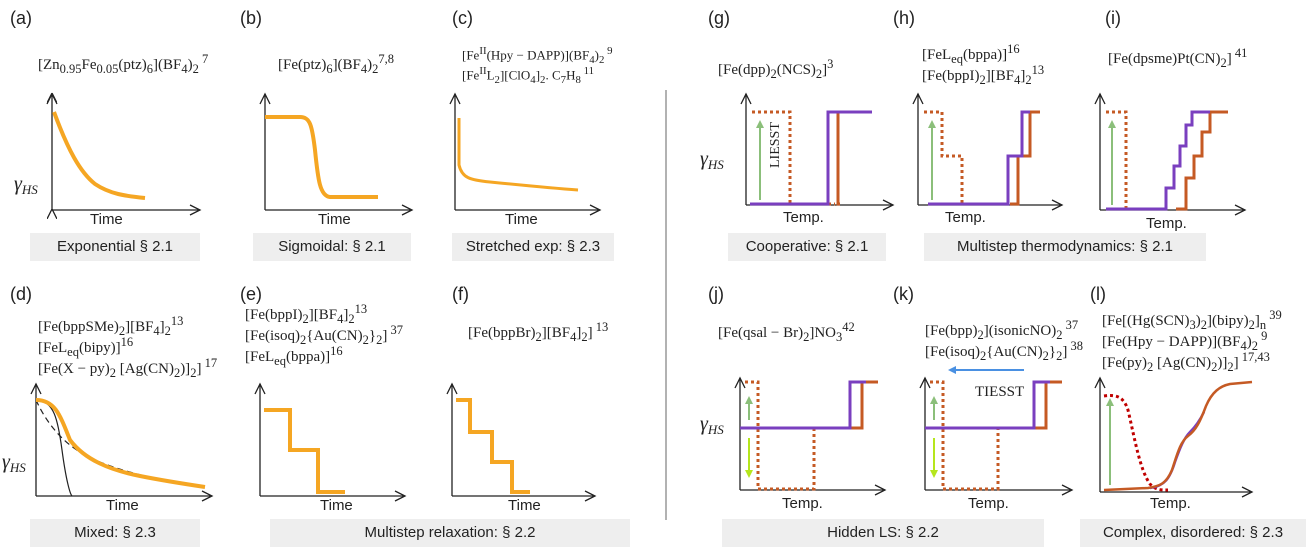  What do you see at coordinates (776, 69) in the screenshot?
I see `formula-g: [Fe(dpp)2(NCS)2]3` at bounding box center [776, 69].